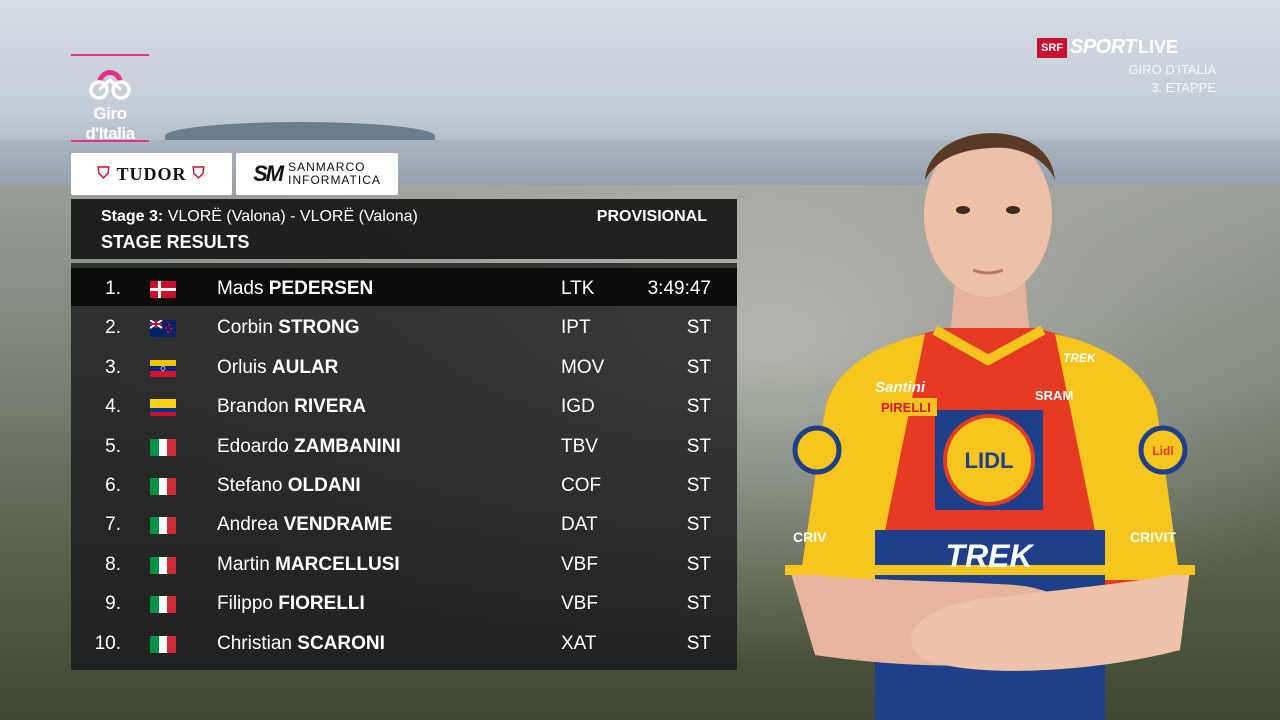 The image size is (1280, 720). What do you see at coordinates (321, 604) in the screenshot?
I see `rider-last-name: FIORELLI` at bounding box center [321, 604].